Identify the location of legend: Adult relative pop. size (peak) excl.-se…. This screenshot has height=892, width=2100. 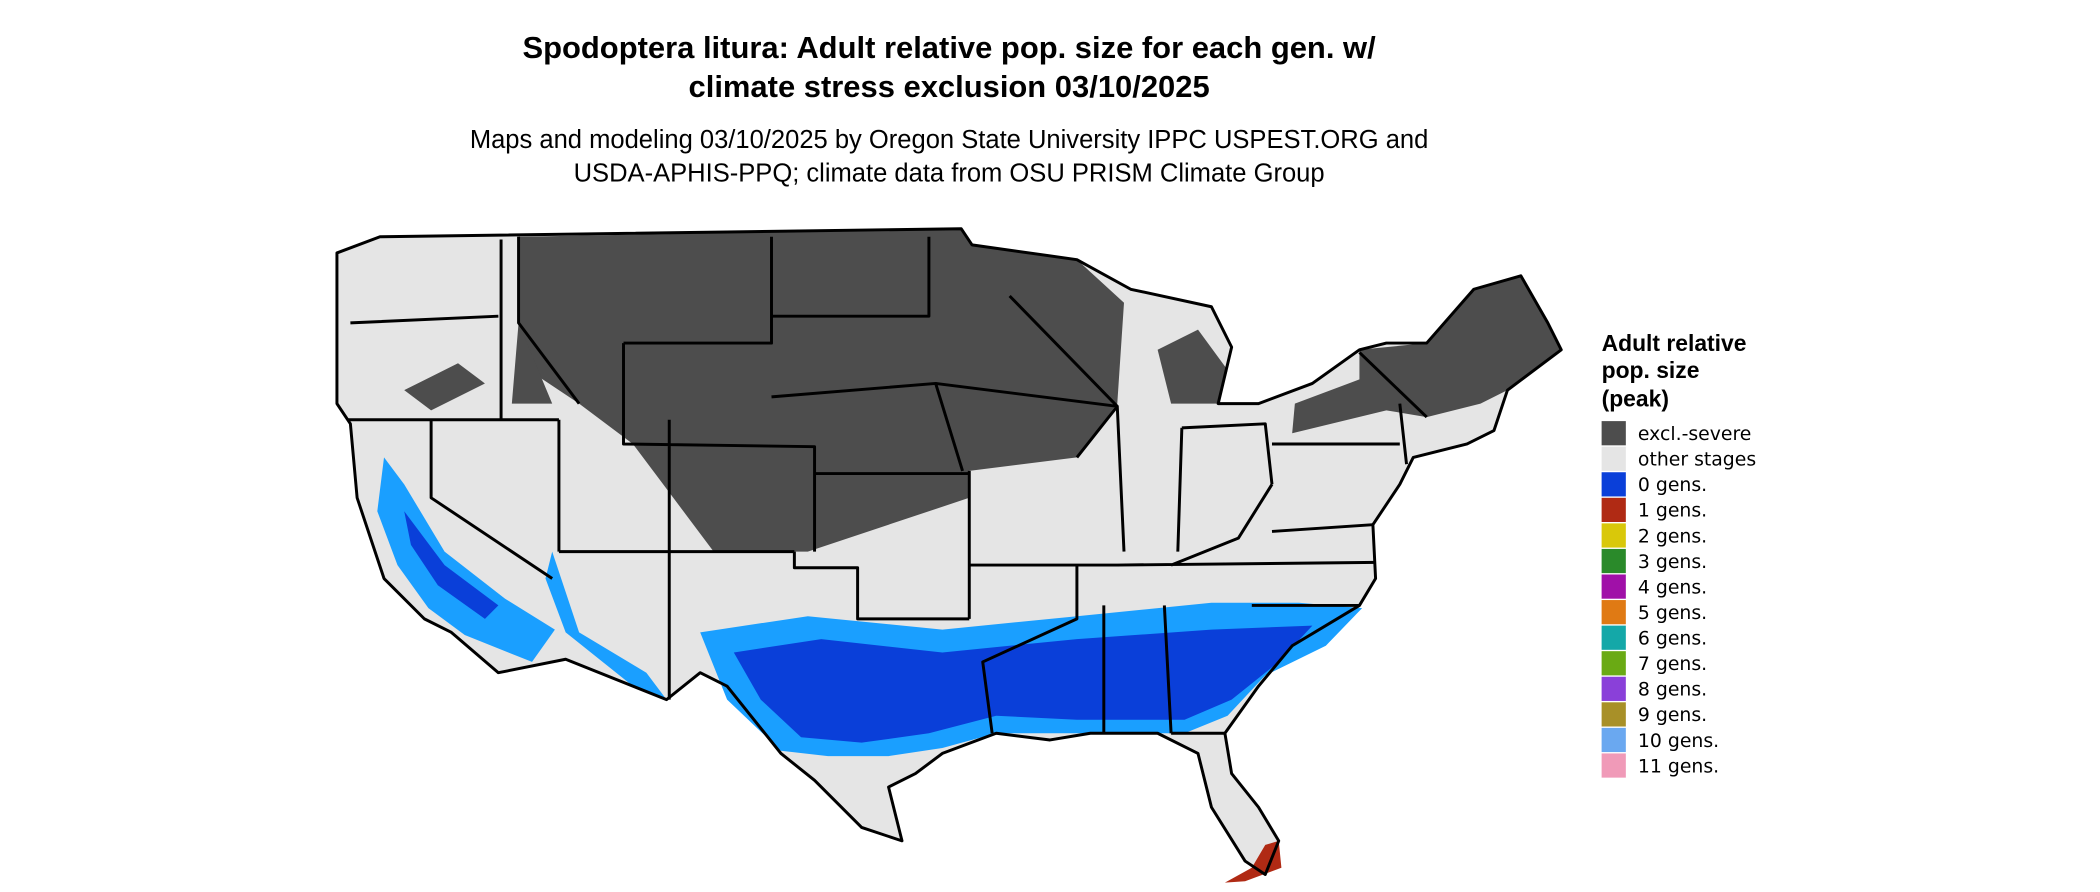
(1678, 554).